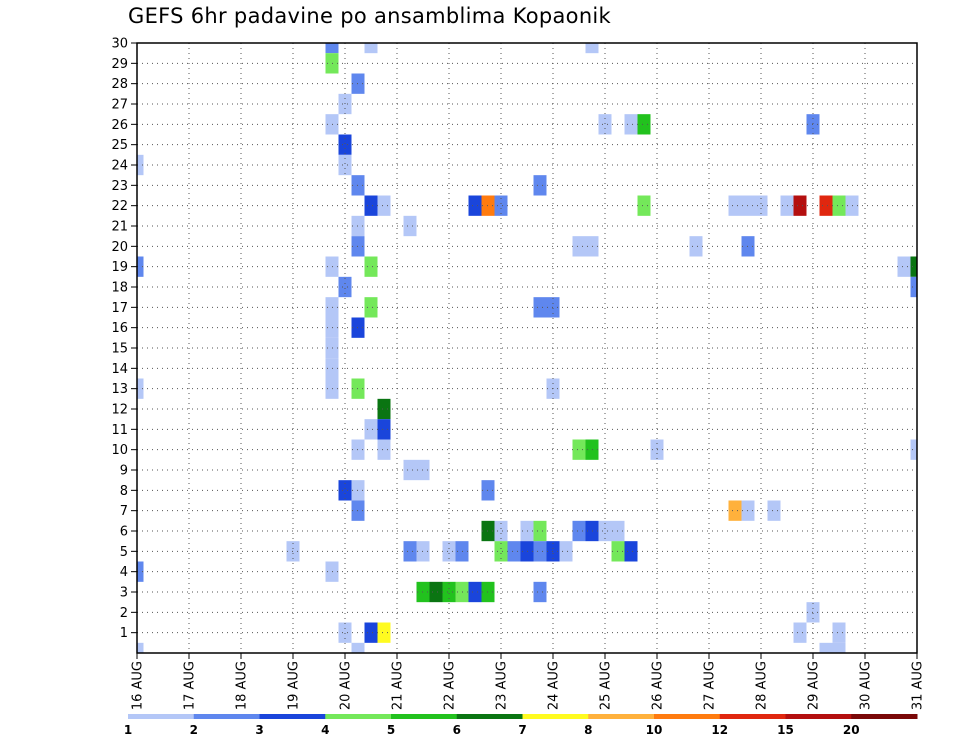 The width and height of the screenshot is (960, 742). I want to click on colorbar-label: 8, so click(588, 730).